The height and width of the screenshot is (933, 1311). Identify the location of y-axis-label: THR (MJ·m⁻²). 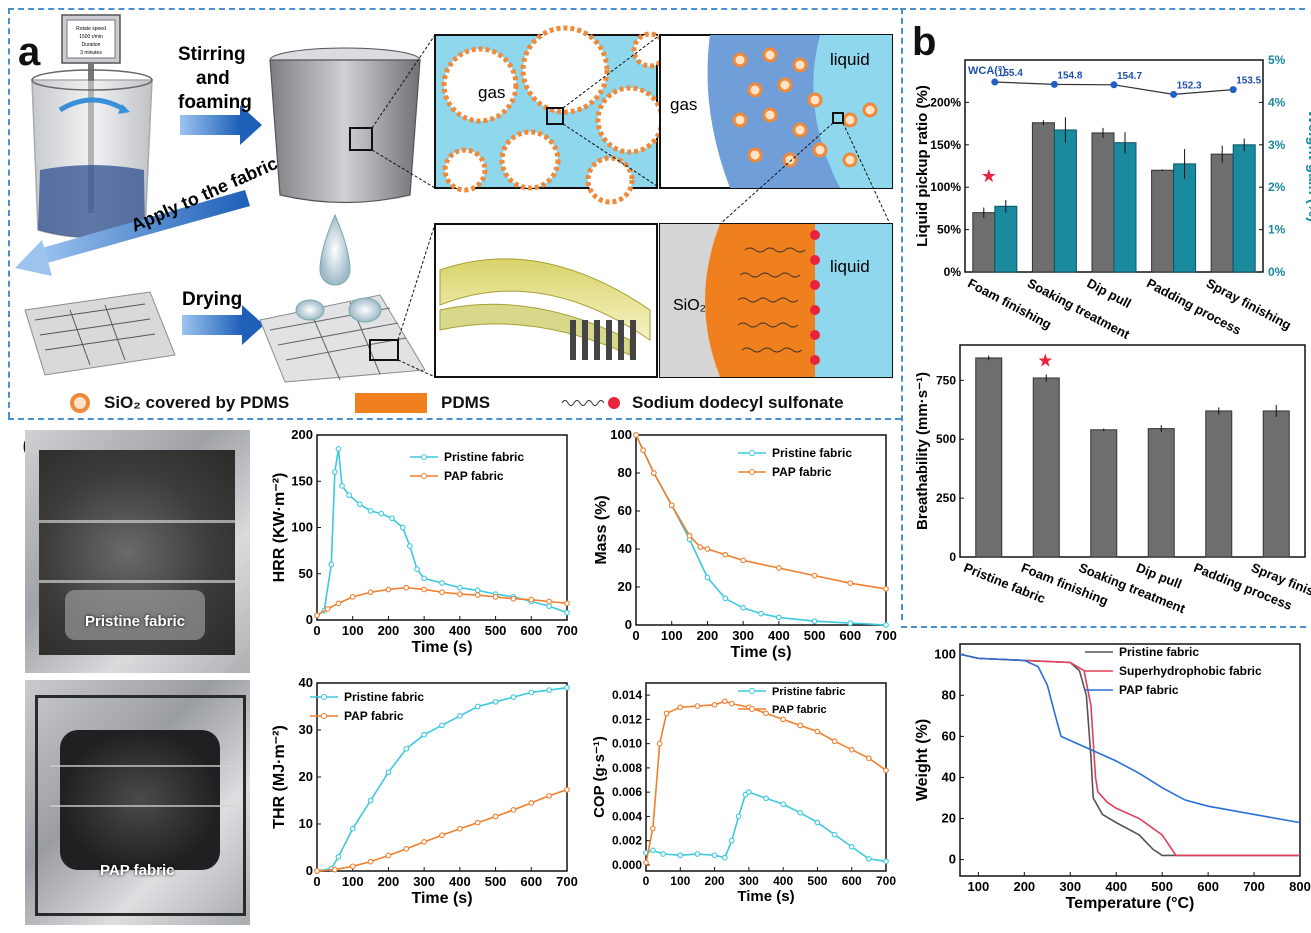
(279, 777).